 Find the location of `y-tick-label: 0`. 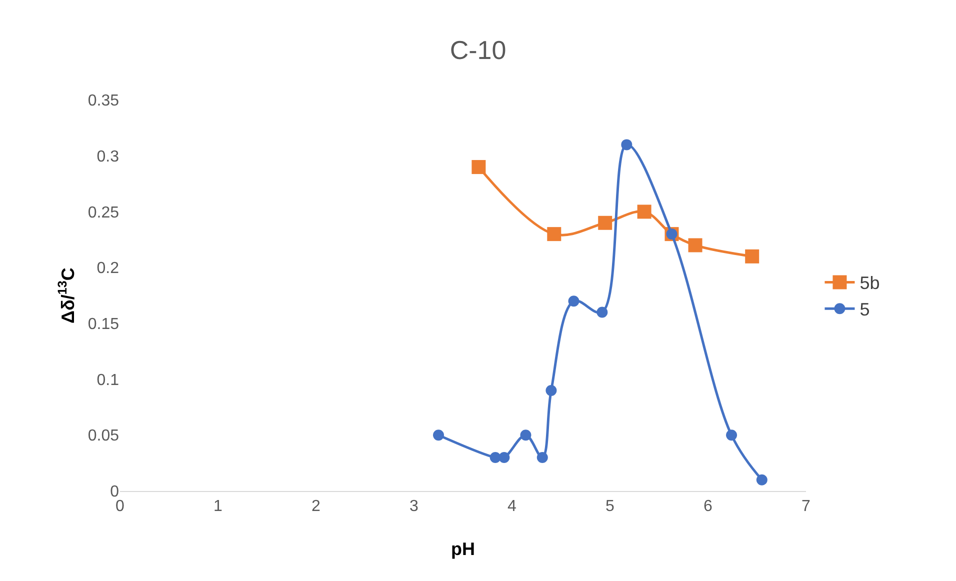

y-tick-label: 0 is located at coordinates (115, 492).